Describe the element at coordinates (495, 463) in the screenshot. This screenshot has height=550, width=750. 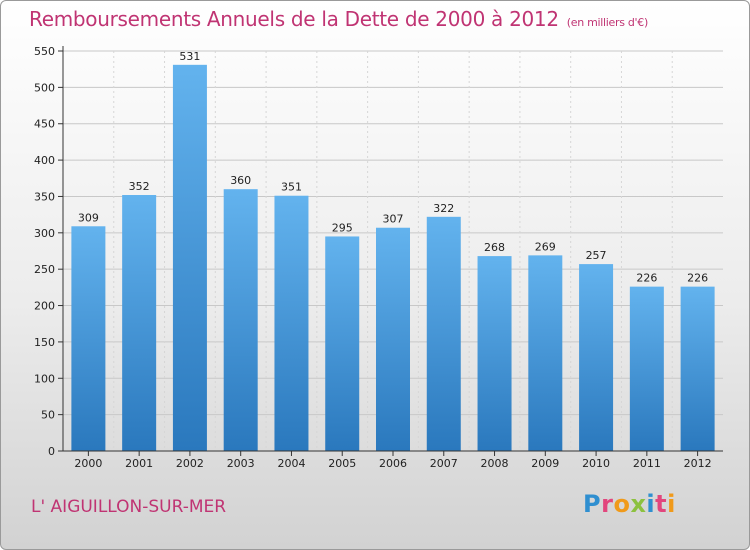
I see `x-tick-label: 2008` at that location.